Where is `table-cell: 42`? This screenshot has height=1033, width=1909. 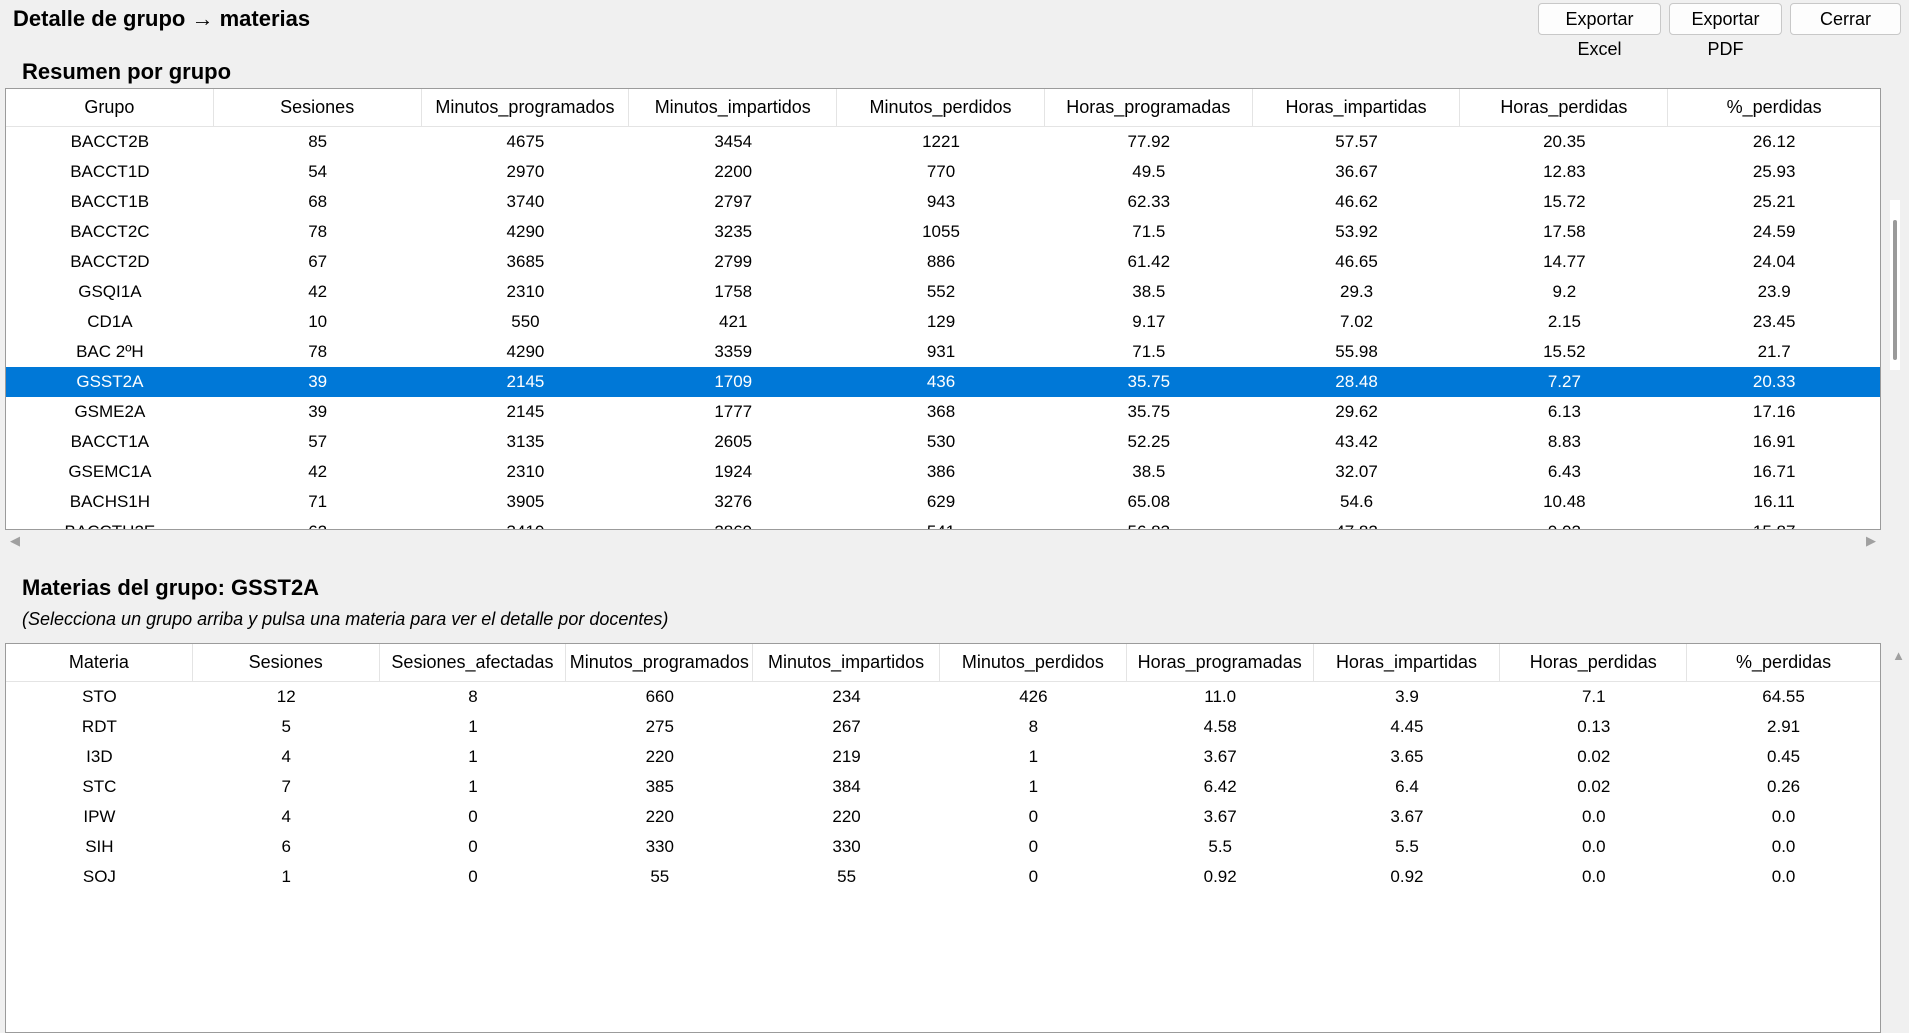 table-cell: 42 is located at coordinates (318, 471).